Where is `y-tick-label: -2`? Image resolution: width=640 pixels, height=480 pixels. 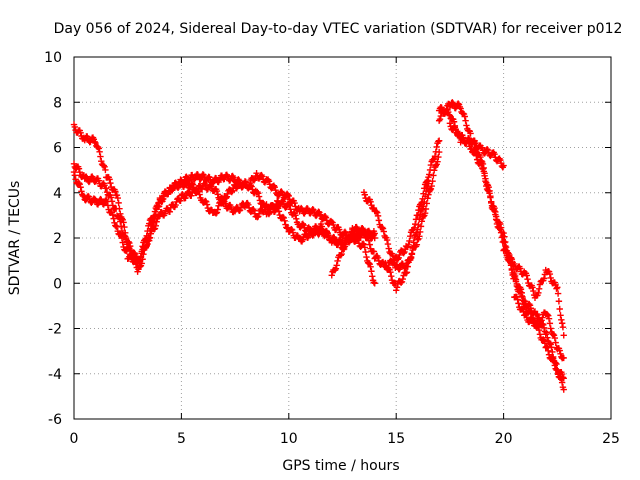 y-tick-label: -2 is located at coordinates (55, 330).